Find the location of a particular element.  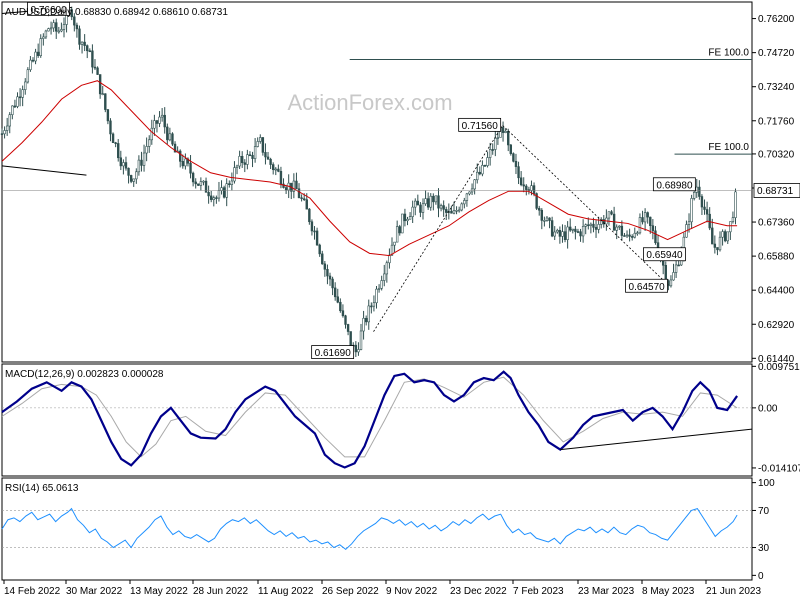

x-tick-label: 23 Mar 2023 is located at coordinates (606, 591).